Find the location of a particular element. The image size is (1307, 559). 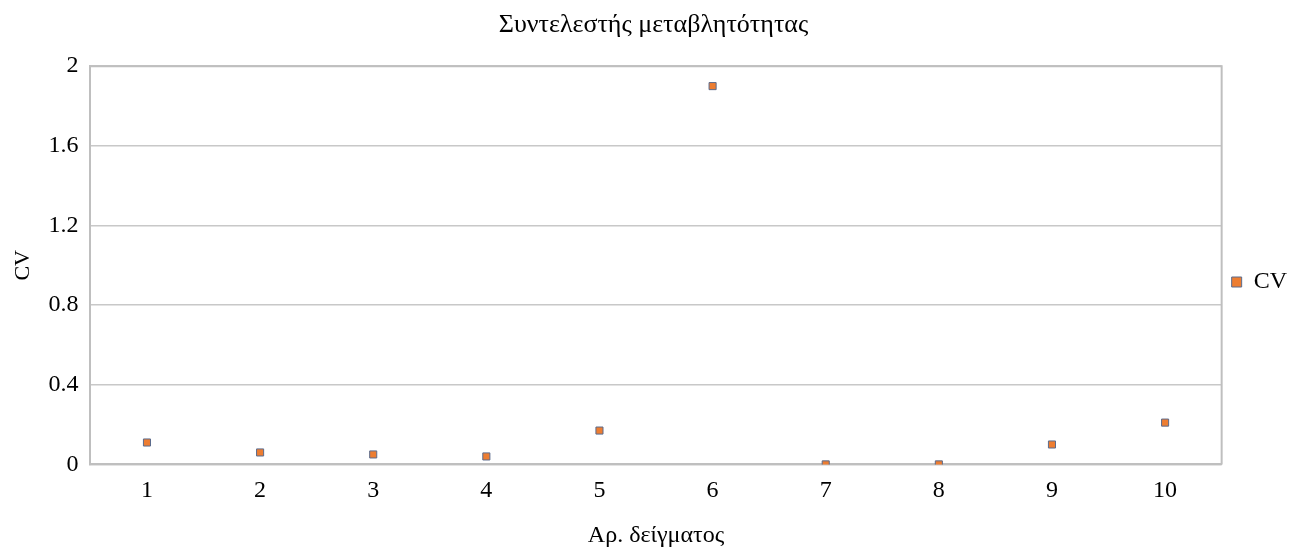

y-tick-label: 0 is located at coordinates (72, 462).